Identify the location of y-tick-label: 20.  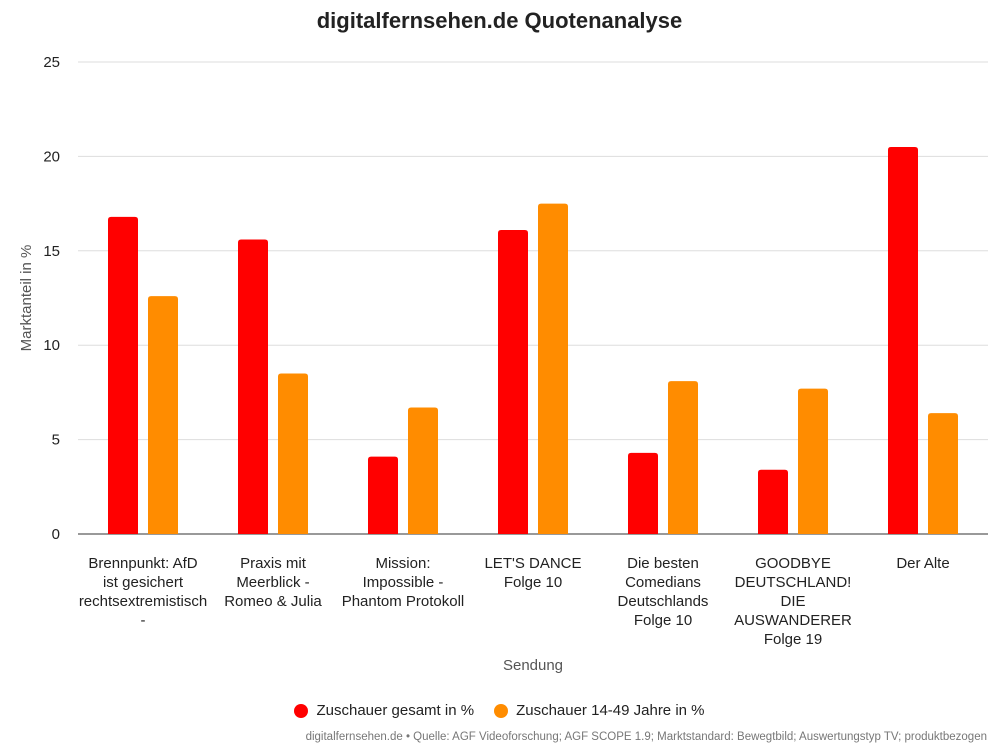
(51, 156).